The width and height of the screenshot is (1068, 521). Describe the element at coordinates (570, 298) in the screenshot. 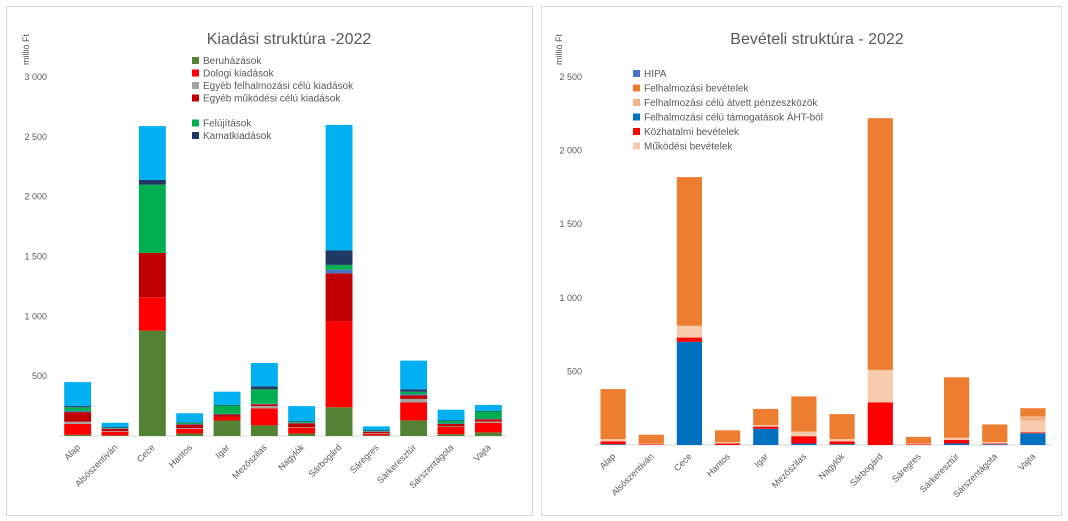

I see `y-tick-label: 1 000` at that location.